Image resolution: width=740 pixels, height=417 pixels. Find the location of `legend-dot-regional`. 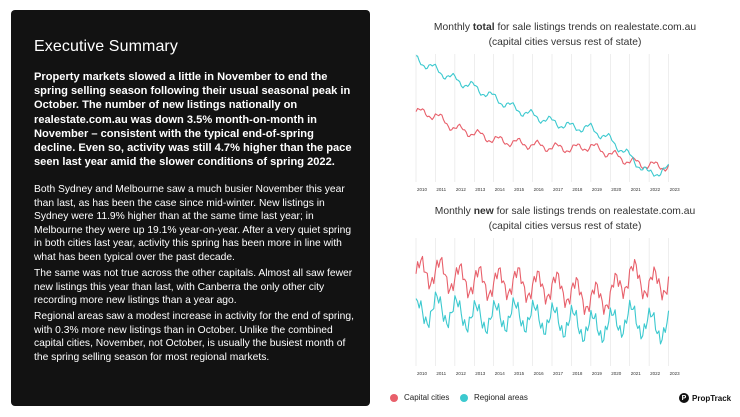

legend-dot-regional is located at coordinates (464, 397).